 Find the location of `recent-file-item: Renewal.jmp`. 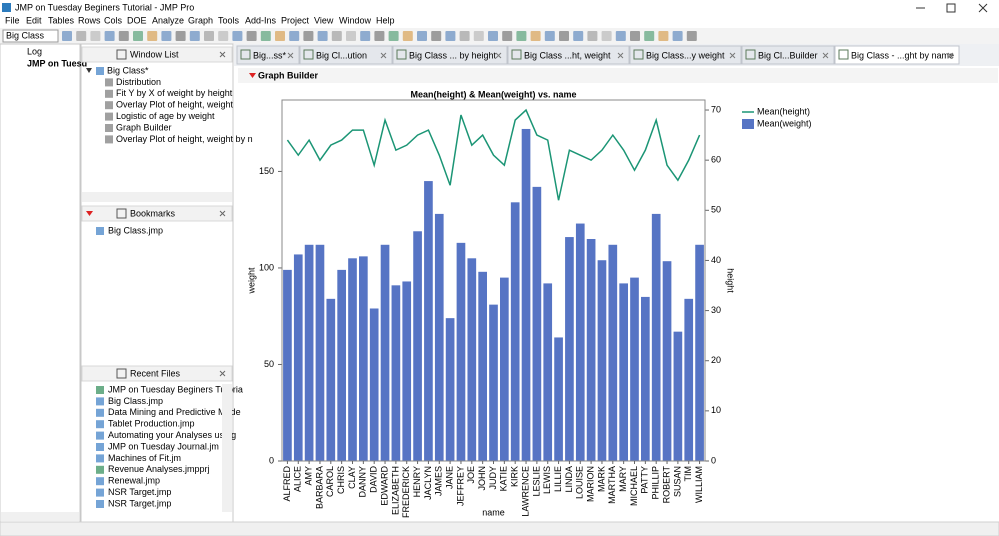

recent-file-item: Renewal.jmp is located at coordinates (134, 481).